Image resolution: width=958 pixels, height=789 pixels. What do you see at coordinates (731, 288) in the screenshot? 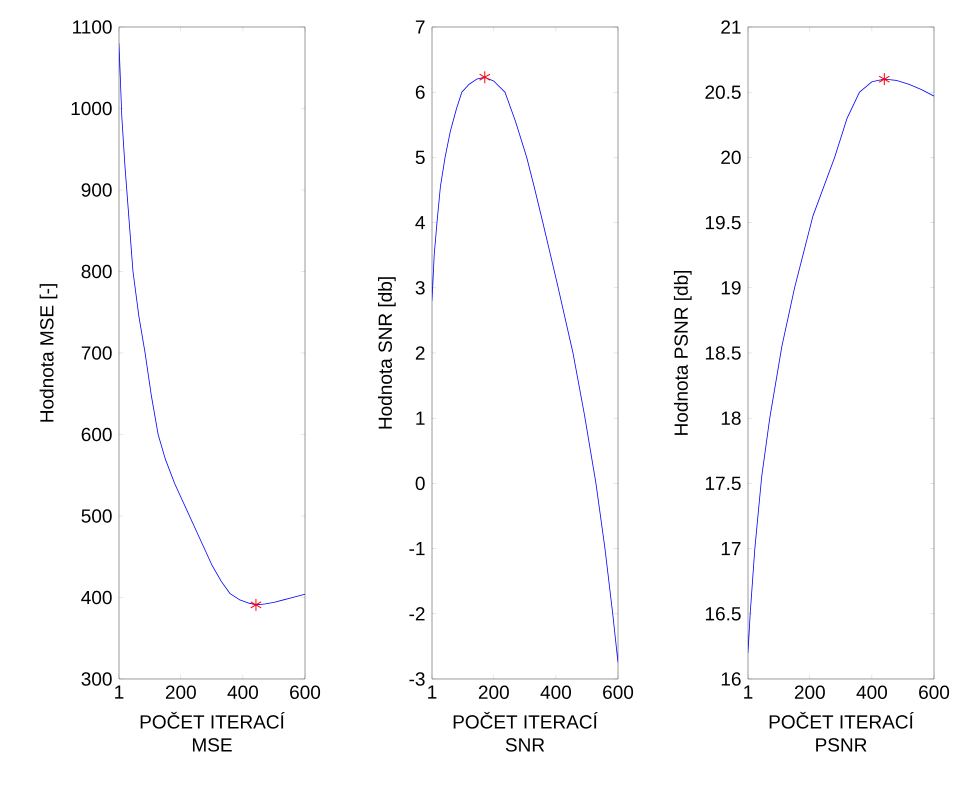
I see `y-tick-label: 19` at bounding box center [731, 288].